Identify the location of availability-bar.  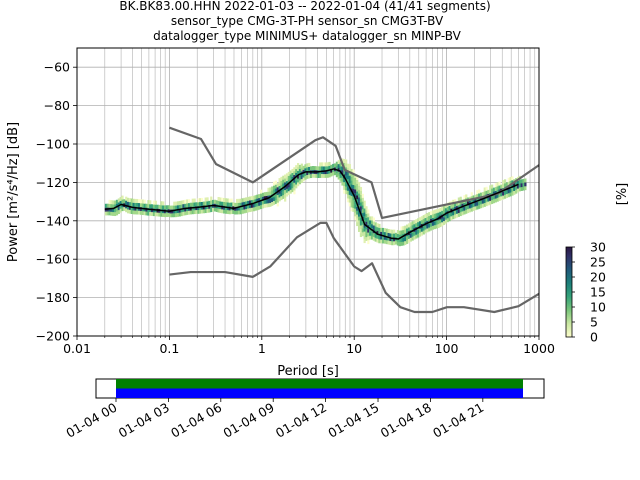
(319, 384).